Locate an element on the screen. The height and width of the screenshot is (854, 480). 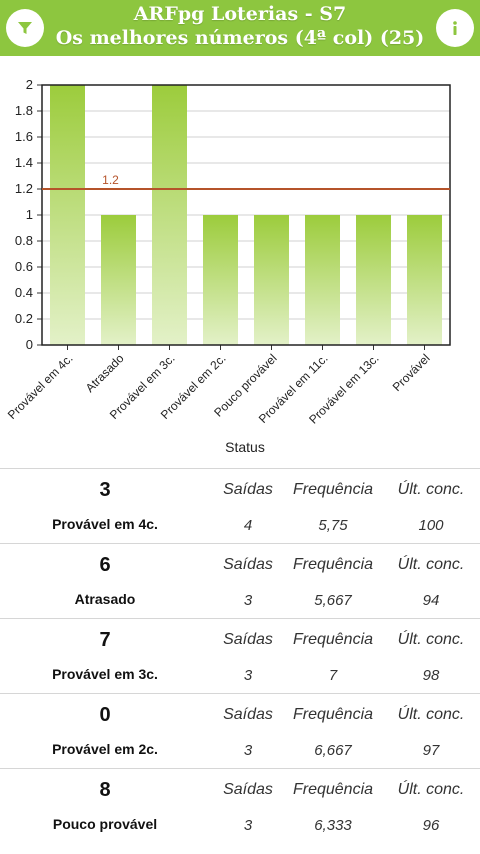
frequencia-value: 7 is located at coordinates (333, 675).